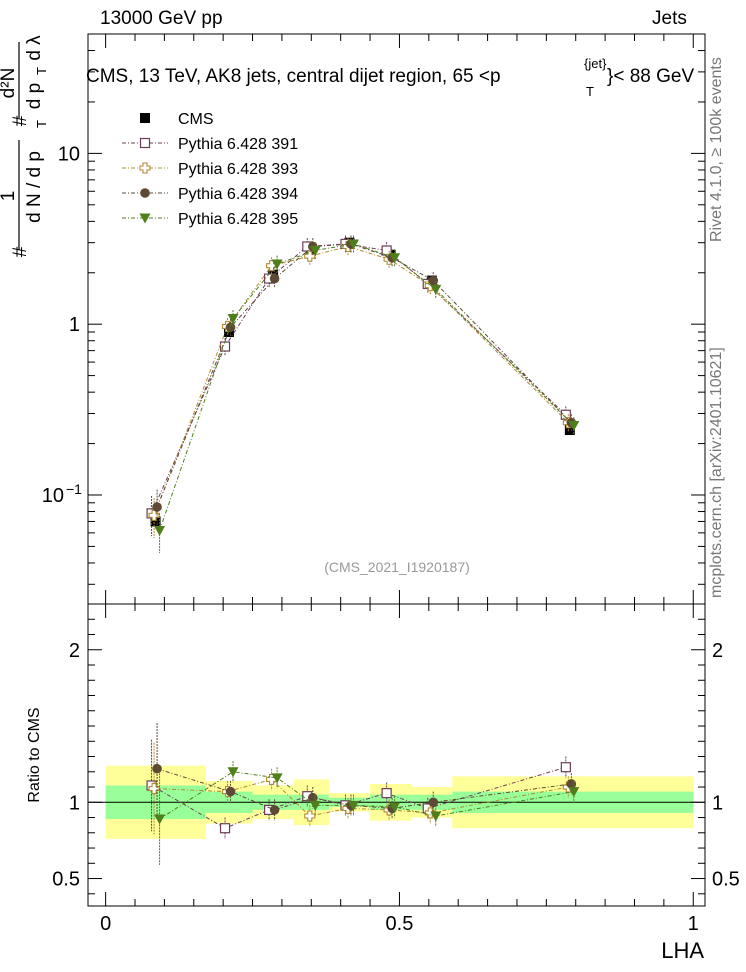 The image size is (746, 972). I want to click on legend-label: Pythia 6.428 391, so click(238, 144).